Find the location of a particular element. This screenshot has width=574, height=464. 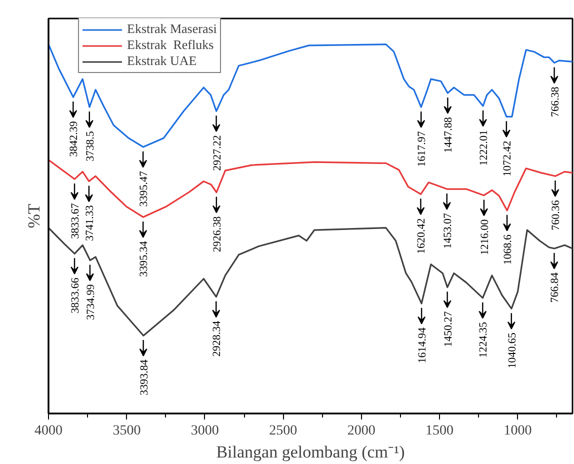

annotation: 1614.94 is located at coordinates (422, 345).